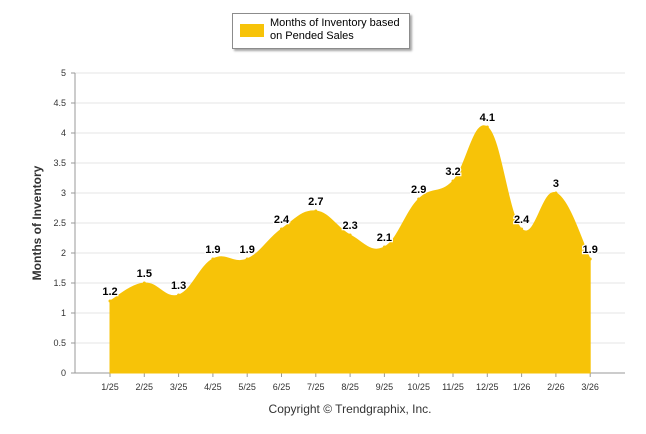 This screenshot has width=646, height=434. Describe the element at coordinates (213, 387) in the screenshot. I see `x-tick-label: 4/25` at that location.